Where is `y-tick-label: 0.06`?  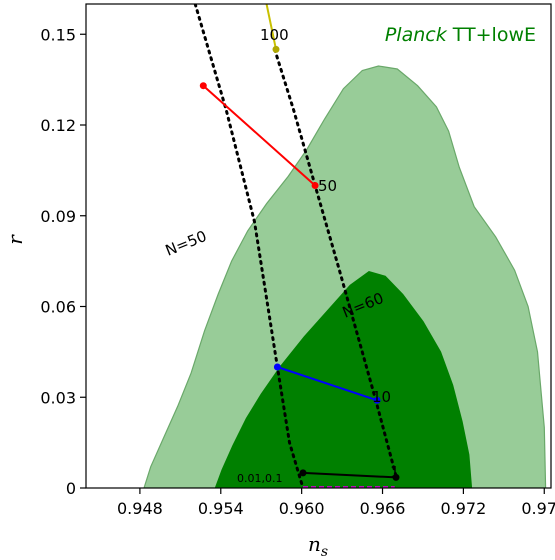
y-tick-label: 0.06 is located at coordinates (58, 307).